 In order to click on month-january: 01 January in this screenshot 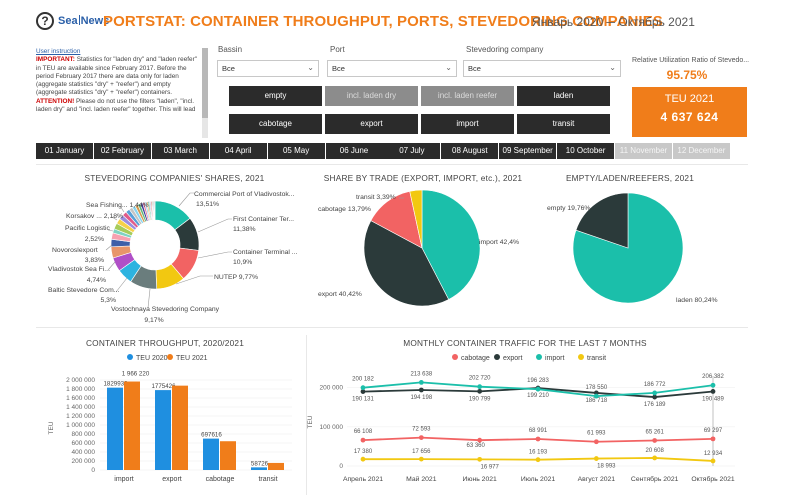, I will do `click(64, 151)`.